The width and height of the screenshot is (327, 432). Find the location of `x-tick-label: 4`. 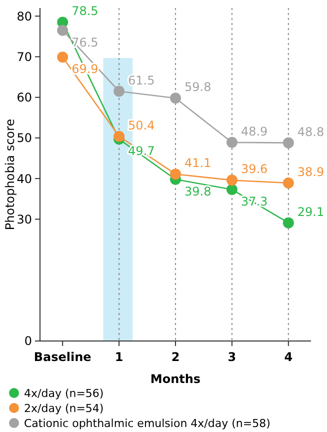

x-tick-label: 4 is located at coordinates (288, 357).